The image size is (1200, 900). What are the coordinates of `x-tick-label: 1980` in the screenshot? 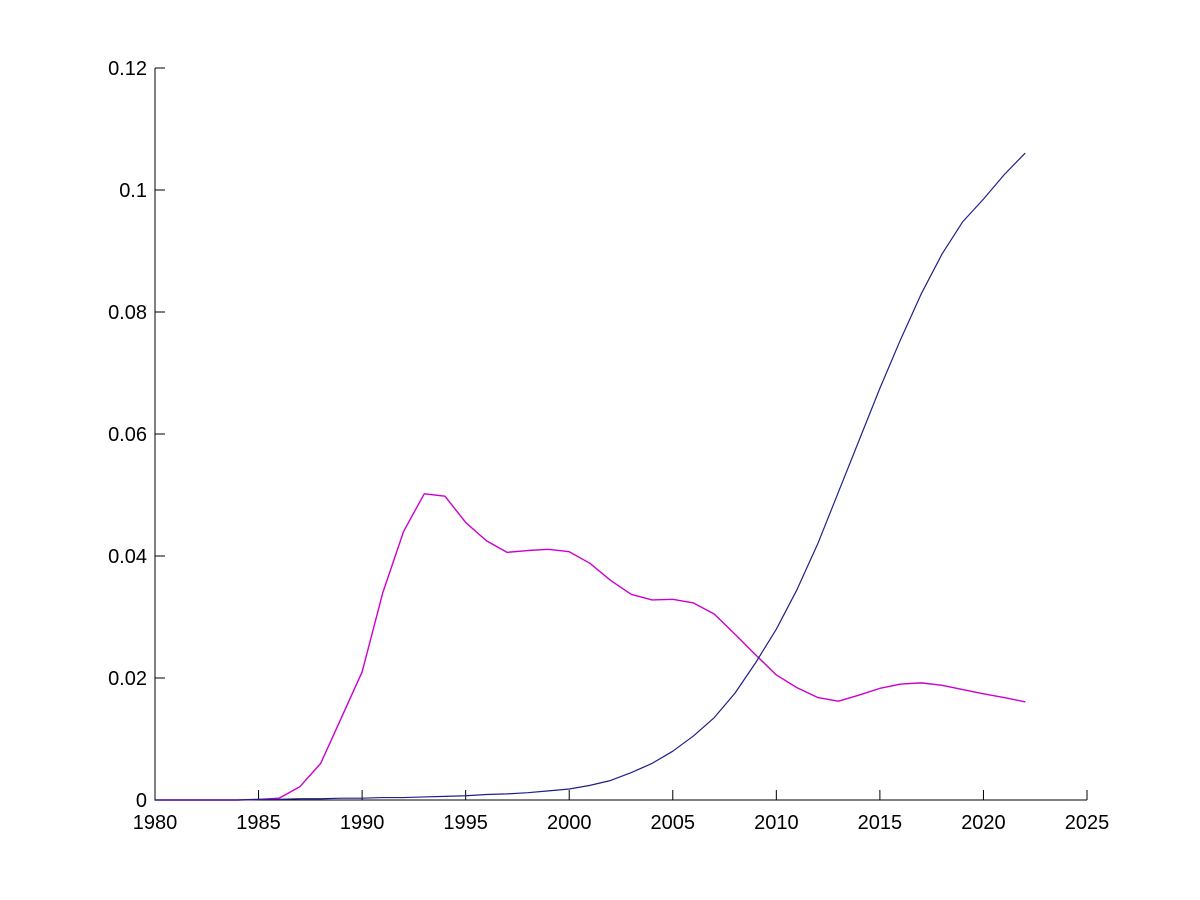 It's located at (155, 823).